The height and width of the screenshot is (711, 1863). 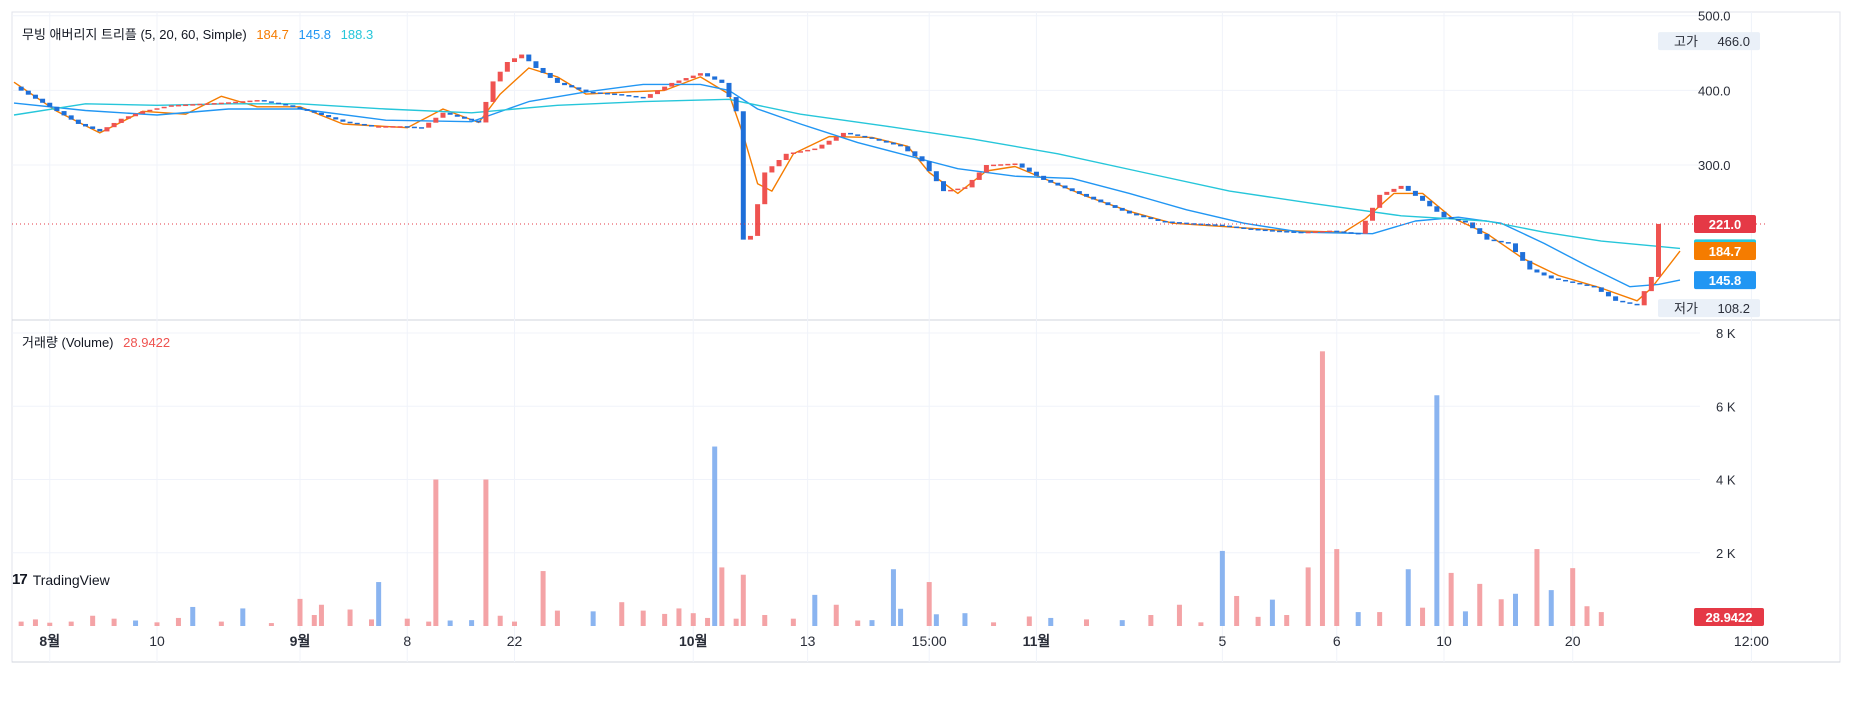 I want to click on time-tick-label: 8월, so click(x=49, y=641).